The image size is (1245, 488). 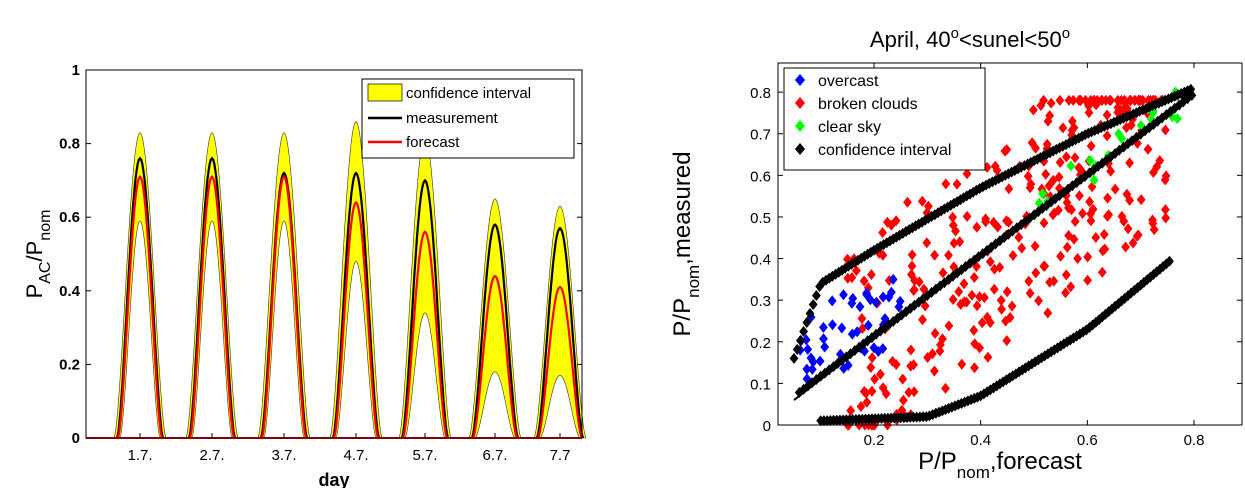 What do you see at coordinates (1192, 95) in the screenshot?
I see `point-confidence-mid` at bounding box center [1192, 95].